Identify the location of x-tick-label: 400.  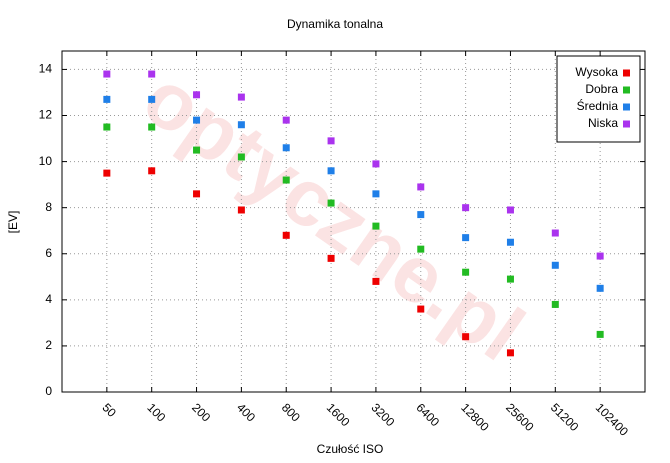
(246, 412).